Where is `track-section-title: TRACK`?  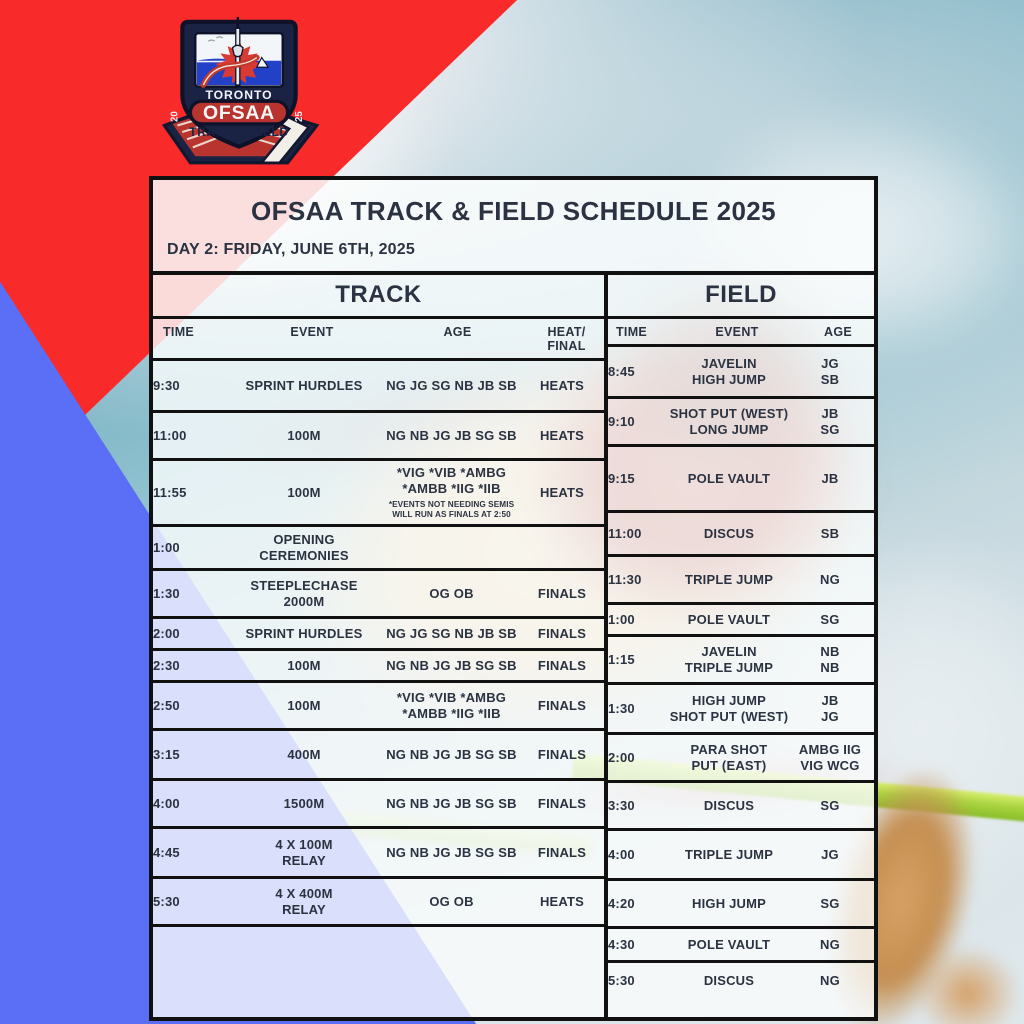
track-section-title: TRACK is located at coordinates (378, 297).